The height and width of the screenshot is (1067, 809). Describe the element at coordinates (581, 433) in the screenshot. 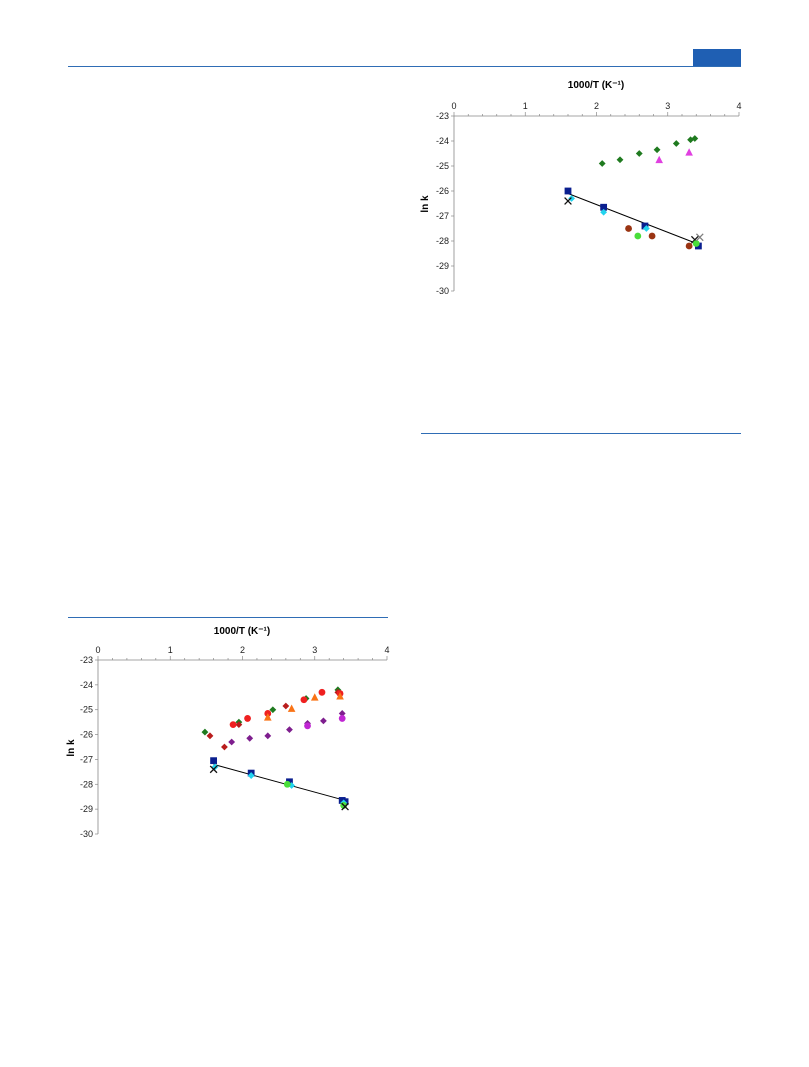

I see `figure-rule-top-right` at that location.